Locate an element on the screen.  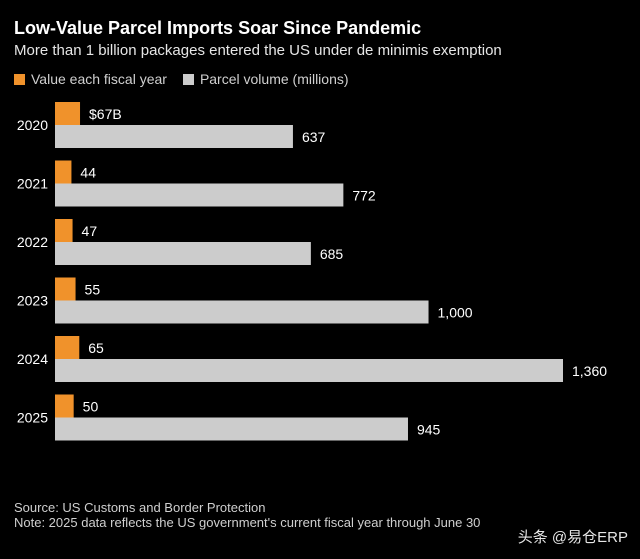
legend-swatch-volume is located at coordinates (188, 79).